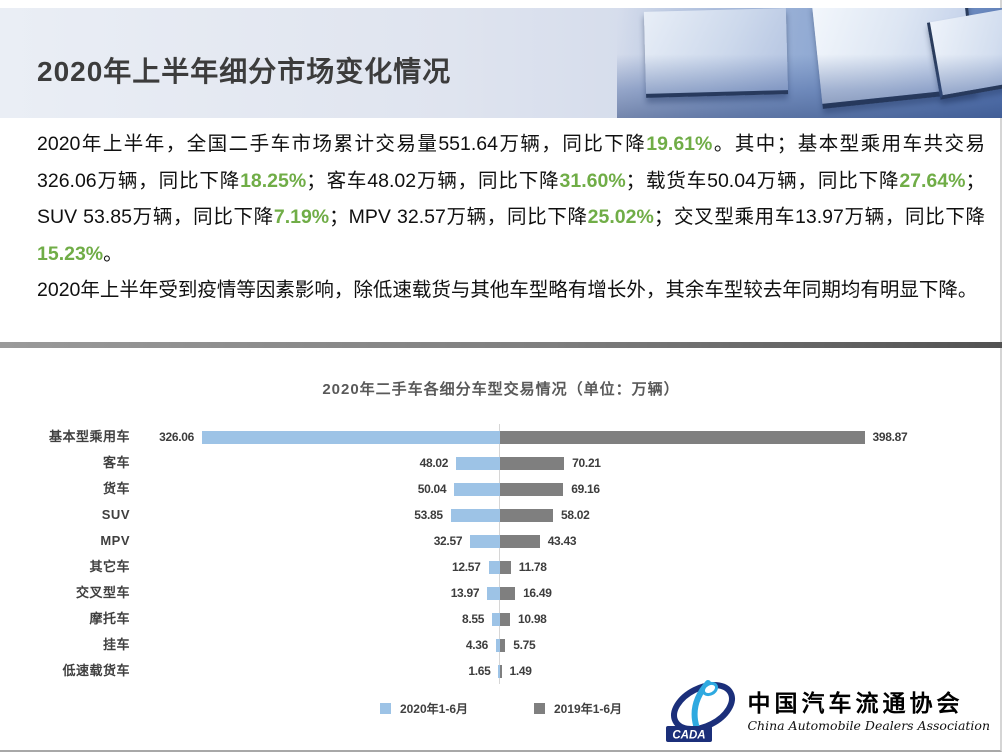 The height and width of the screenshot is (752, 1002). Describe the element at coordinates (465, 593) in the screenshot. I see `value-label-2020: 13.97` at that location.